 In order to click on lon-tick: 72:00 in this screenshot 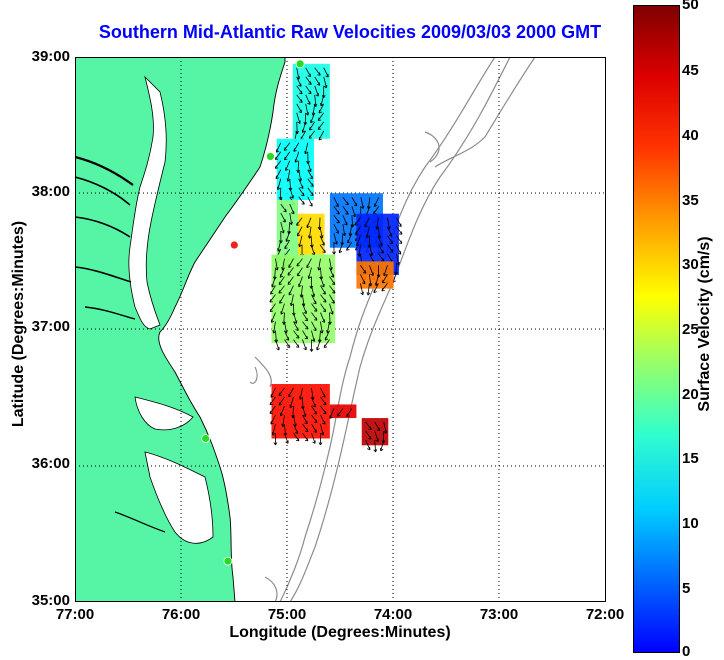, I will do `click(605, 614)`.